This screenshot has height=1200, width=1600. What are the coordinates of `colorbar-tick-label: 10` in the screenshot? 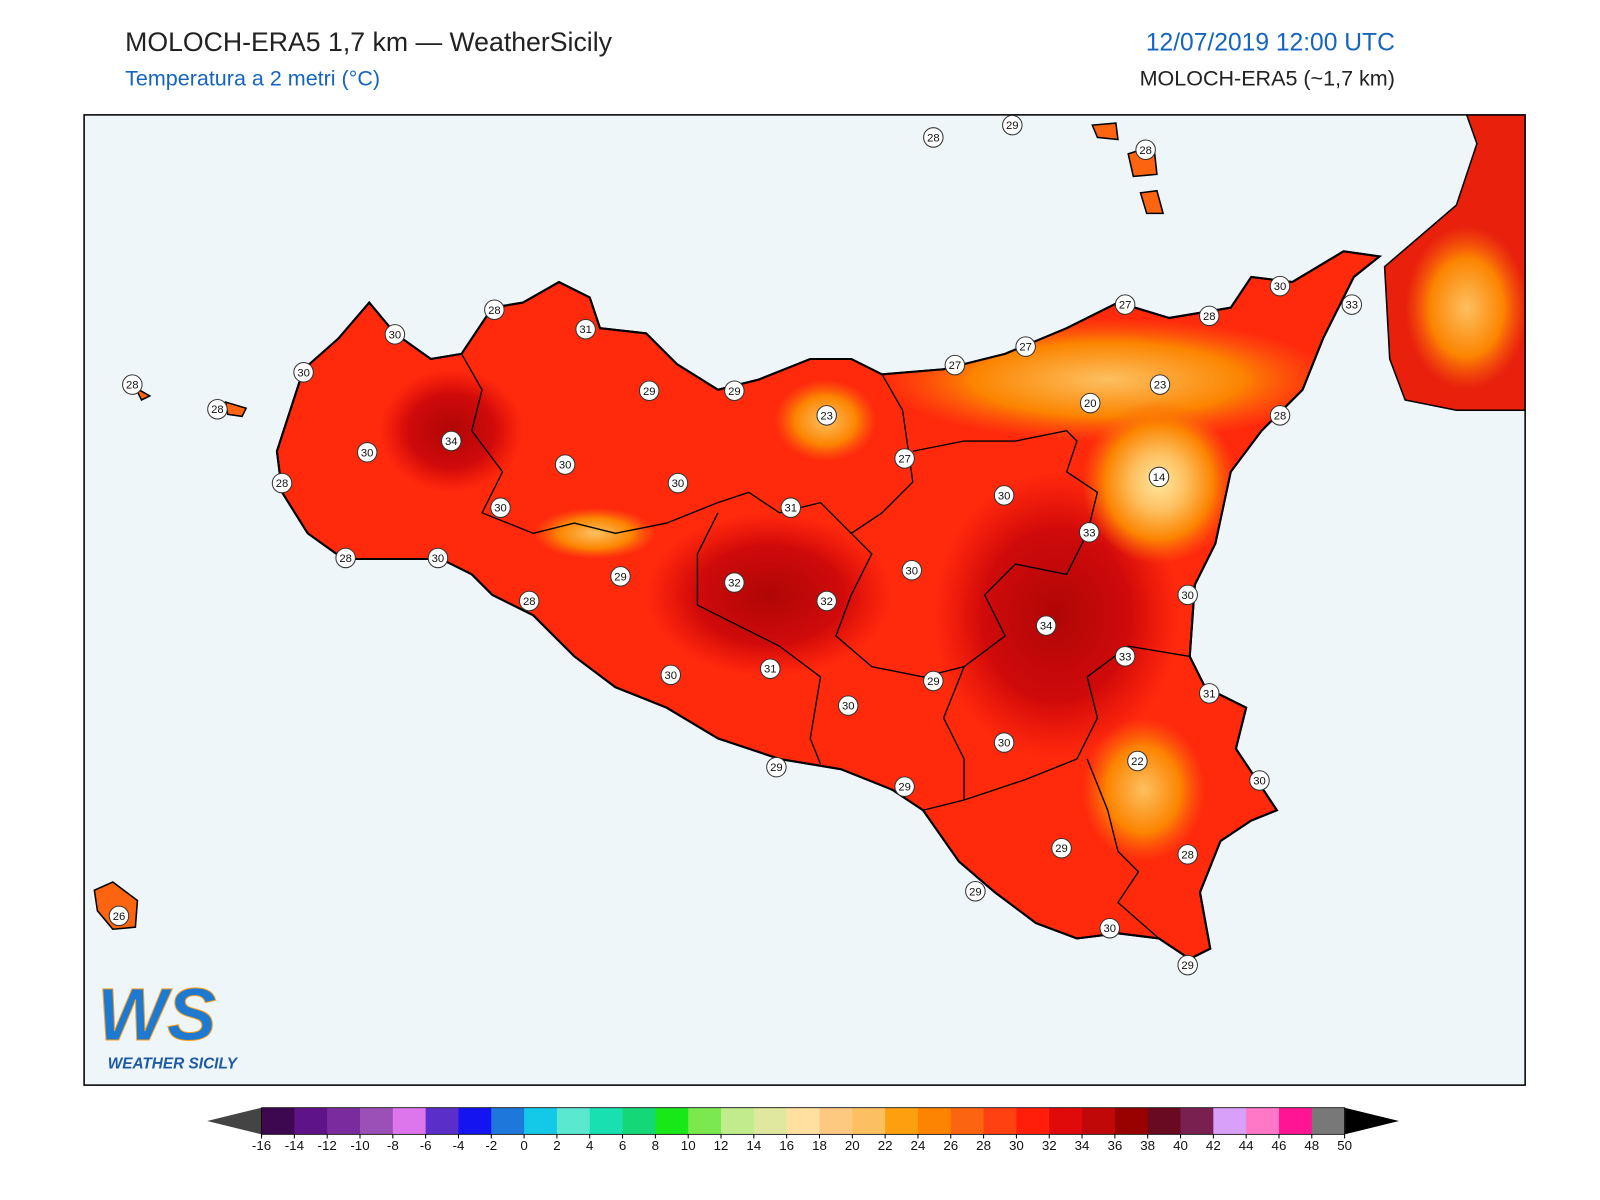 It's located at (688, 1145).